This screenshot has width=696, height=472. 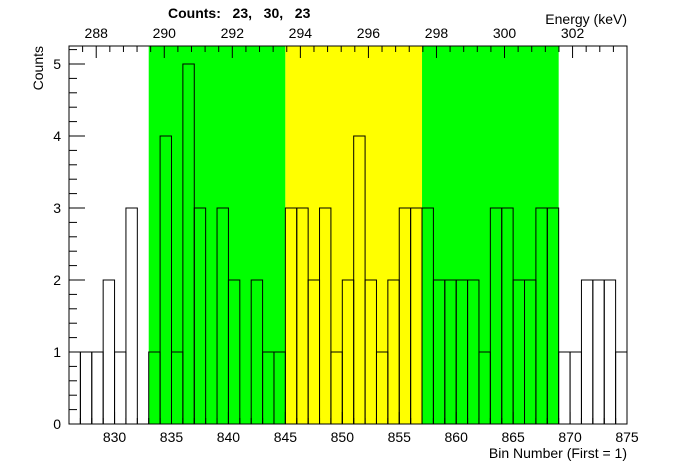 What do you see at coordinates (513, 437) in the screenshot?
I see `x-tick-label: 865` at bounding box center [513, 437].